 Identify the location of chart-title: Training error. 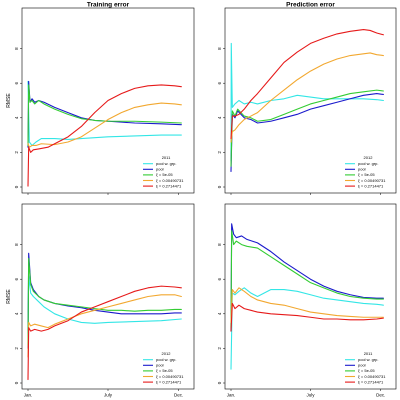
(108, 5).